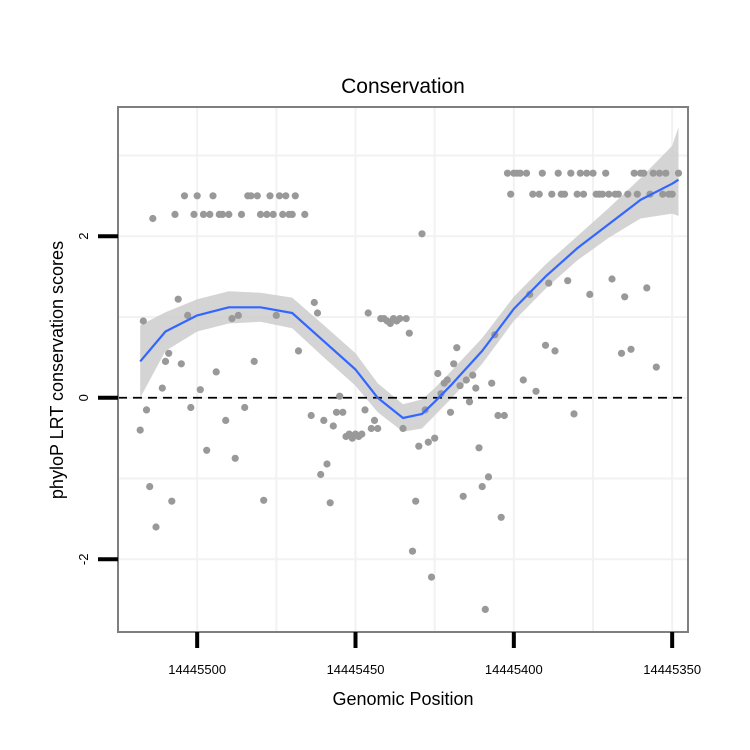 The image size is (750, 750). Describe the element at coordinates (402, 699) in the screenshot. I see `x-axis-label: Genomic Position` at that location.